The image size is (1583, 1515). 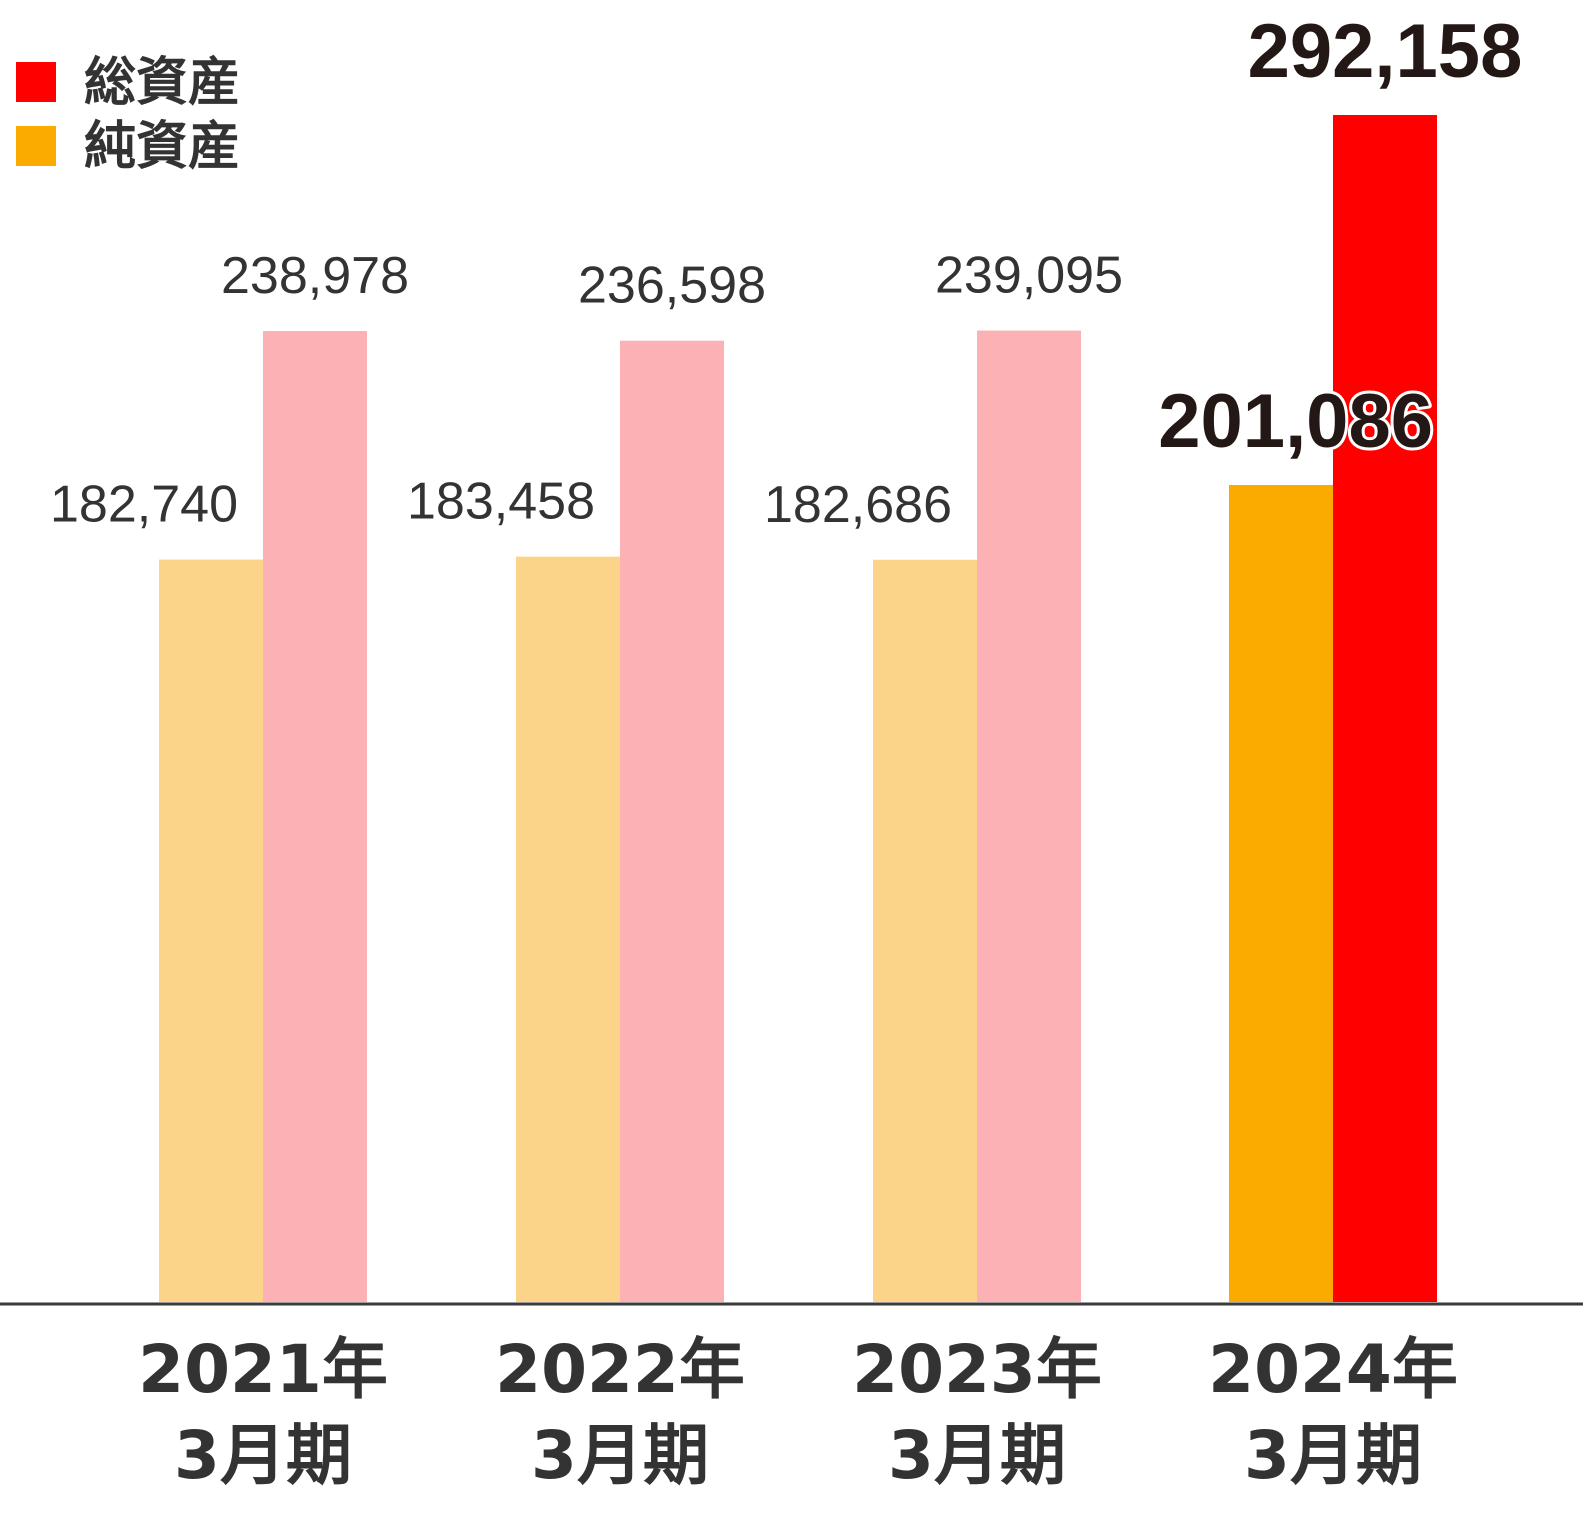 I want to click on value-label-net-assets-3: 182,686, so click(x=858, y=505).